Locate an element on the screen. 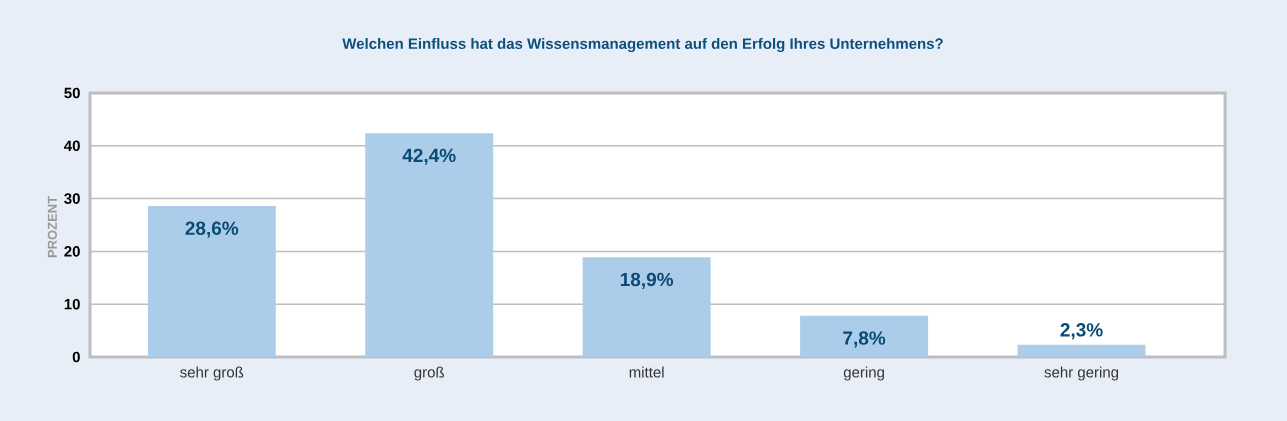 This screenshot has width=1287, height=421. y-axis-title: PROZENT is located at coordinates (52, 227).